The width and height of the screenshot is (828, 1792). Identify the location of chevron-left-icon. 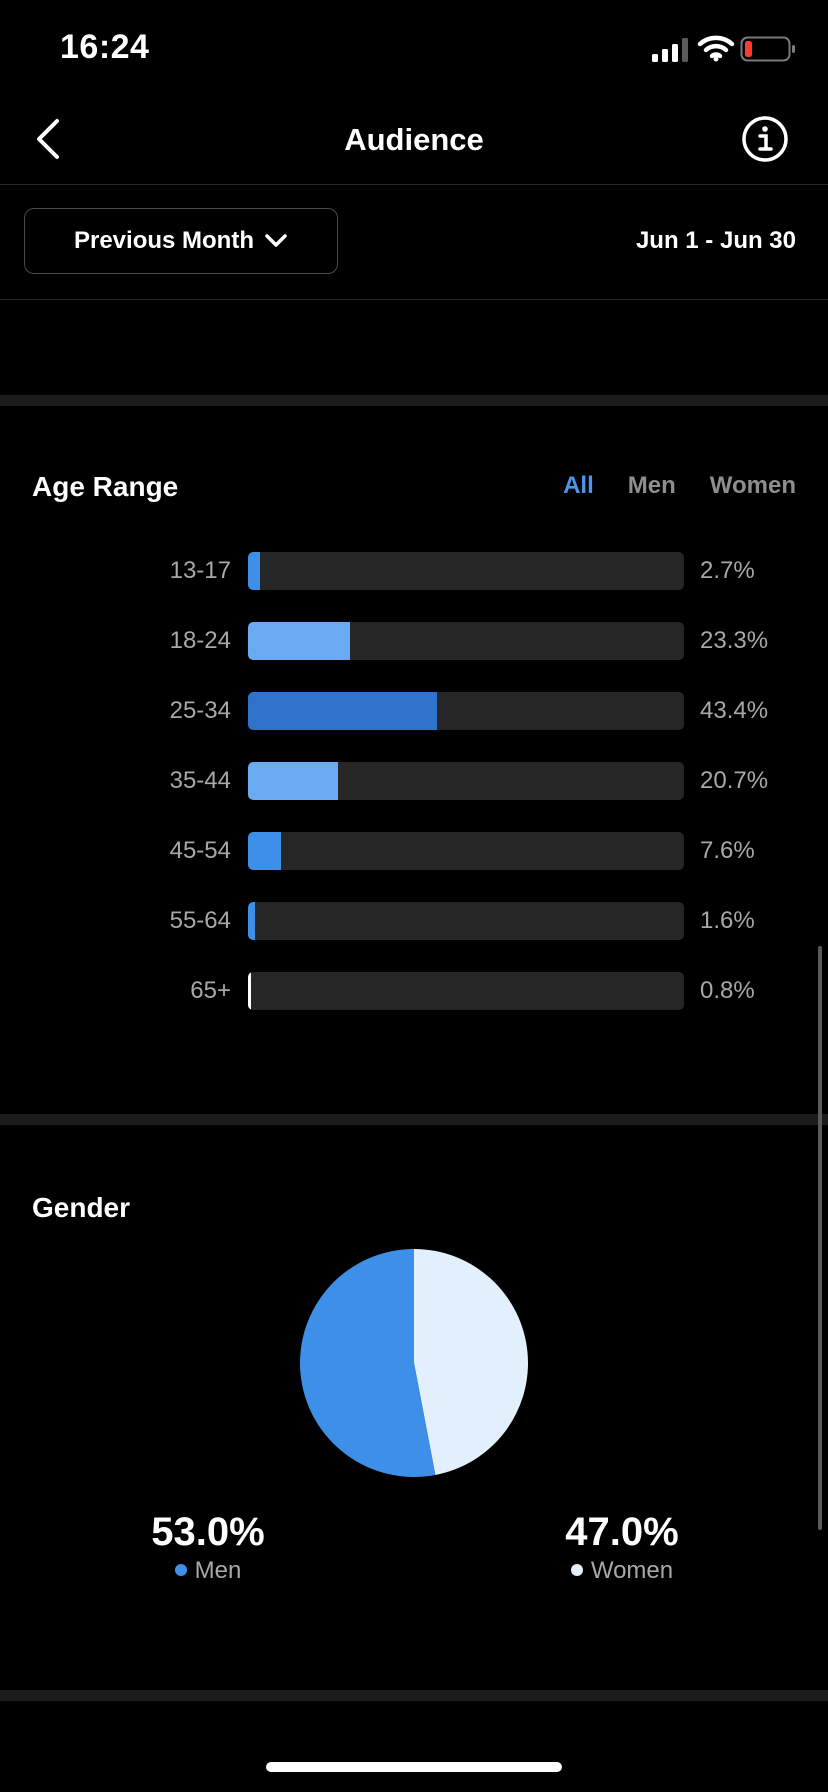
(48, 139).